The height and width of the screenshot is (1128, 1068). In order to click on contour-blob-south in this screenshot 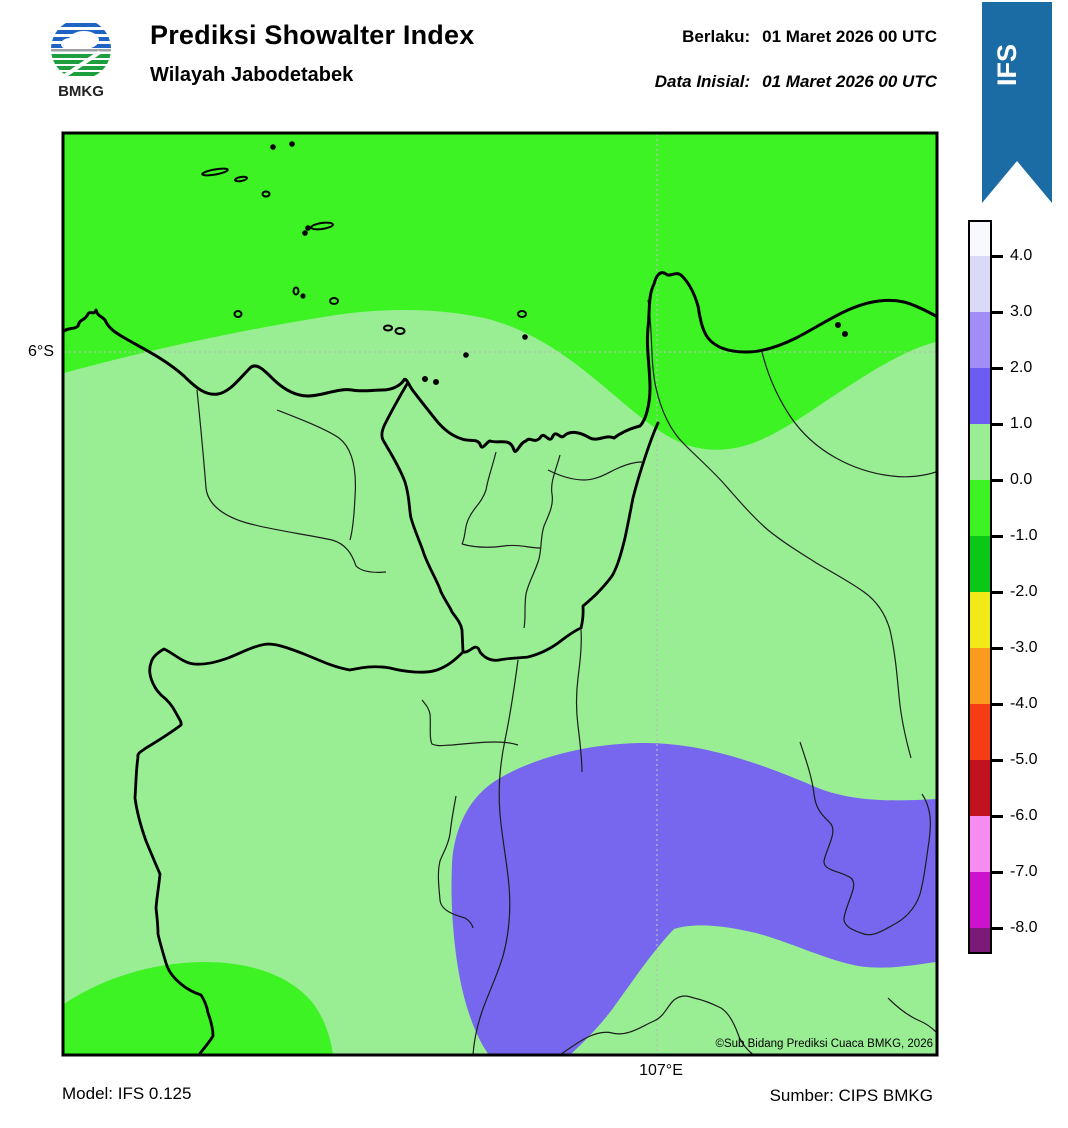, I will do `click(693, 899)`.